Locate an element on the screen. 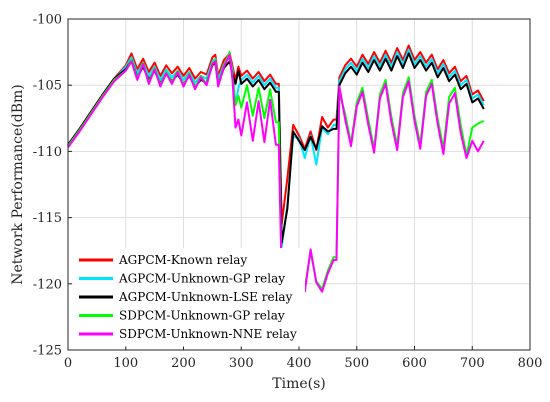 The height and width of the screenshot is (402, 550). x-tick-label: 700 is located at coordinates (472, 363).